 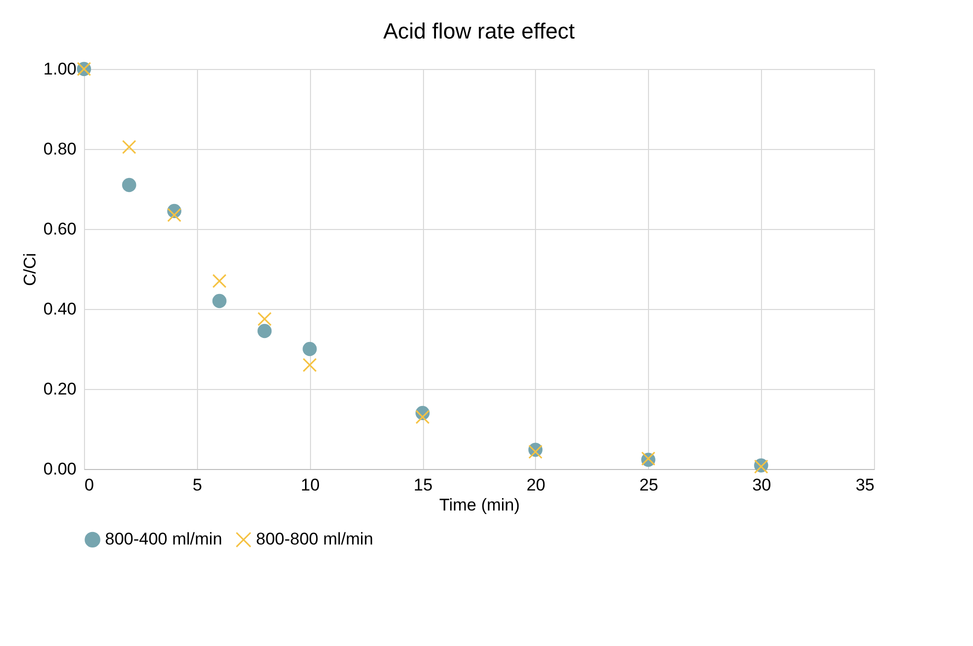 I want to click on y-tick-label: 0.40, so click(x=59, y=309).